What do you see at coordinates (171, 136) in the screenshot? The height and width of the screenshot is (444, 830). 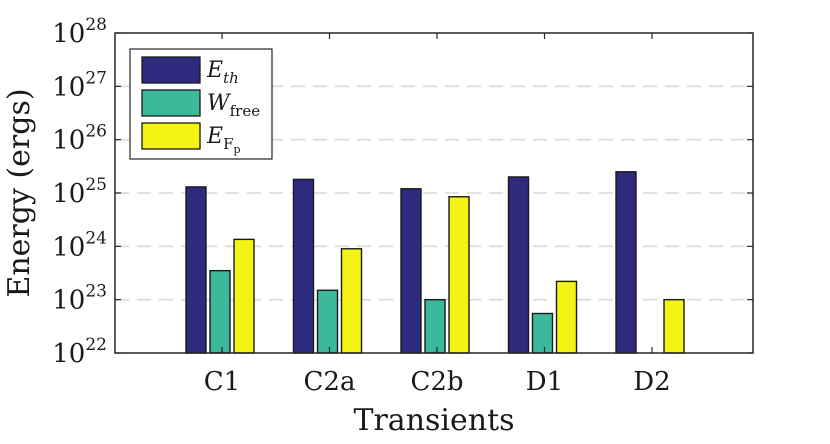 I see `legend-swatch-E_Fp` at bounding box center [171, 136].